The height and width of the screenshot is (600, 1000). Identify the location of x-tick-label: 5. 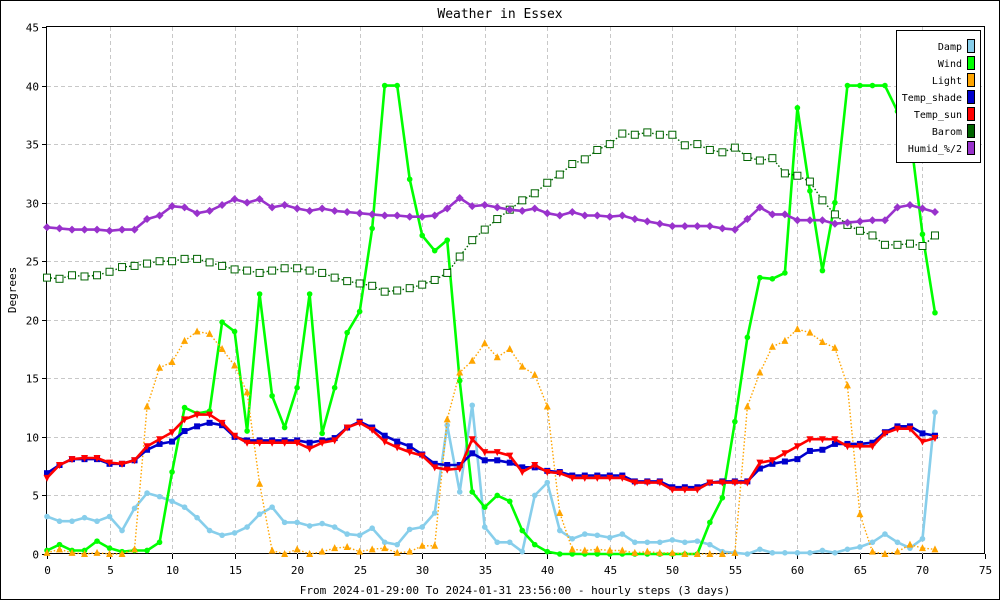
(110, 570).